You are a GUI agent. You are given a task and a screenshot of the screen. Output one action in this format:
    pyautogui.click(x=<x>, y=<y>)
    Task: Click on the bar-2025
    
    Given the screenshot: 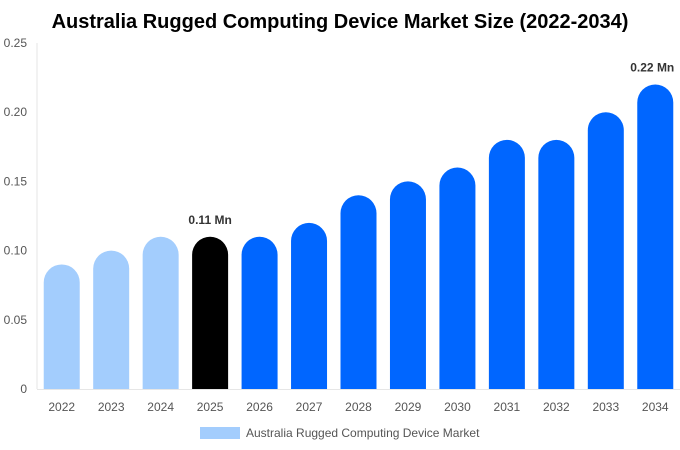 What is the action you would take?
    pyautogui.click(x=210, y=312)
    